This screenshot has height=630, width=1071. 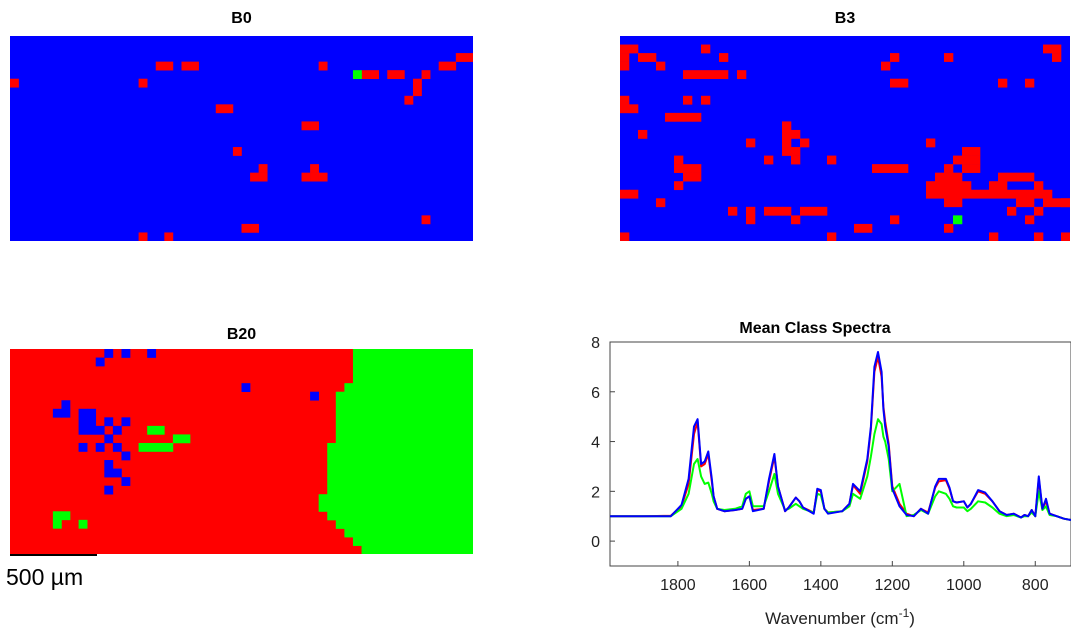 I want to click on map-title-b20: B20, so click(x=241, y=334).